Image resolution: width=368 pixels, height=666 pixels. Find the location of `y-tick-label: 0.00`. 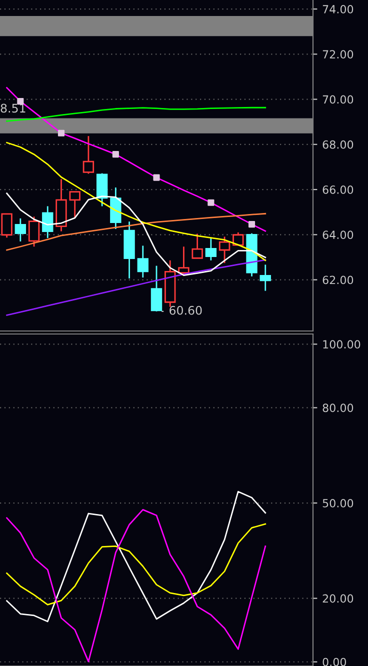

y-tick-label: 0.00 is located at coordinates (334, 662).